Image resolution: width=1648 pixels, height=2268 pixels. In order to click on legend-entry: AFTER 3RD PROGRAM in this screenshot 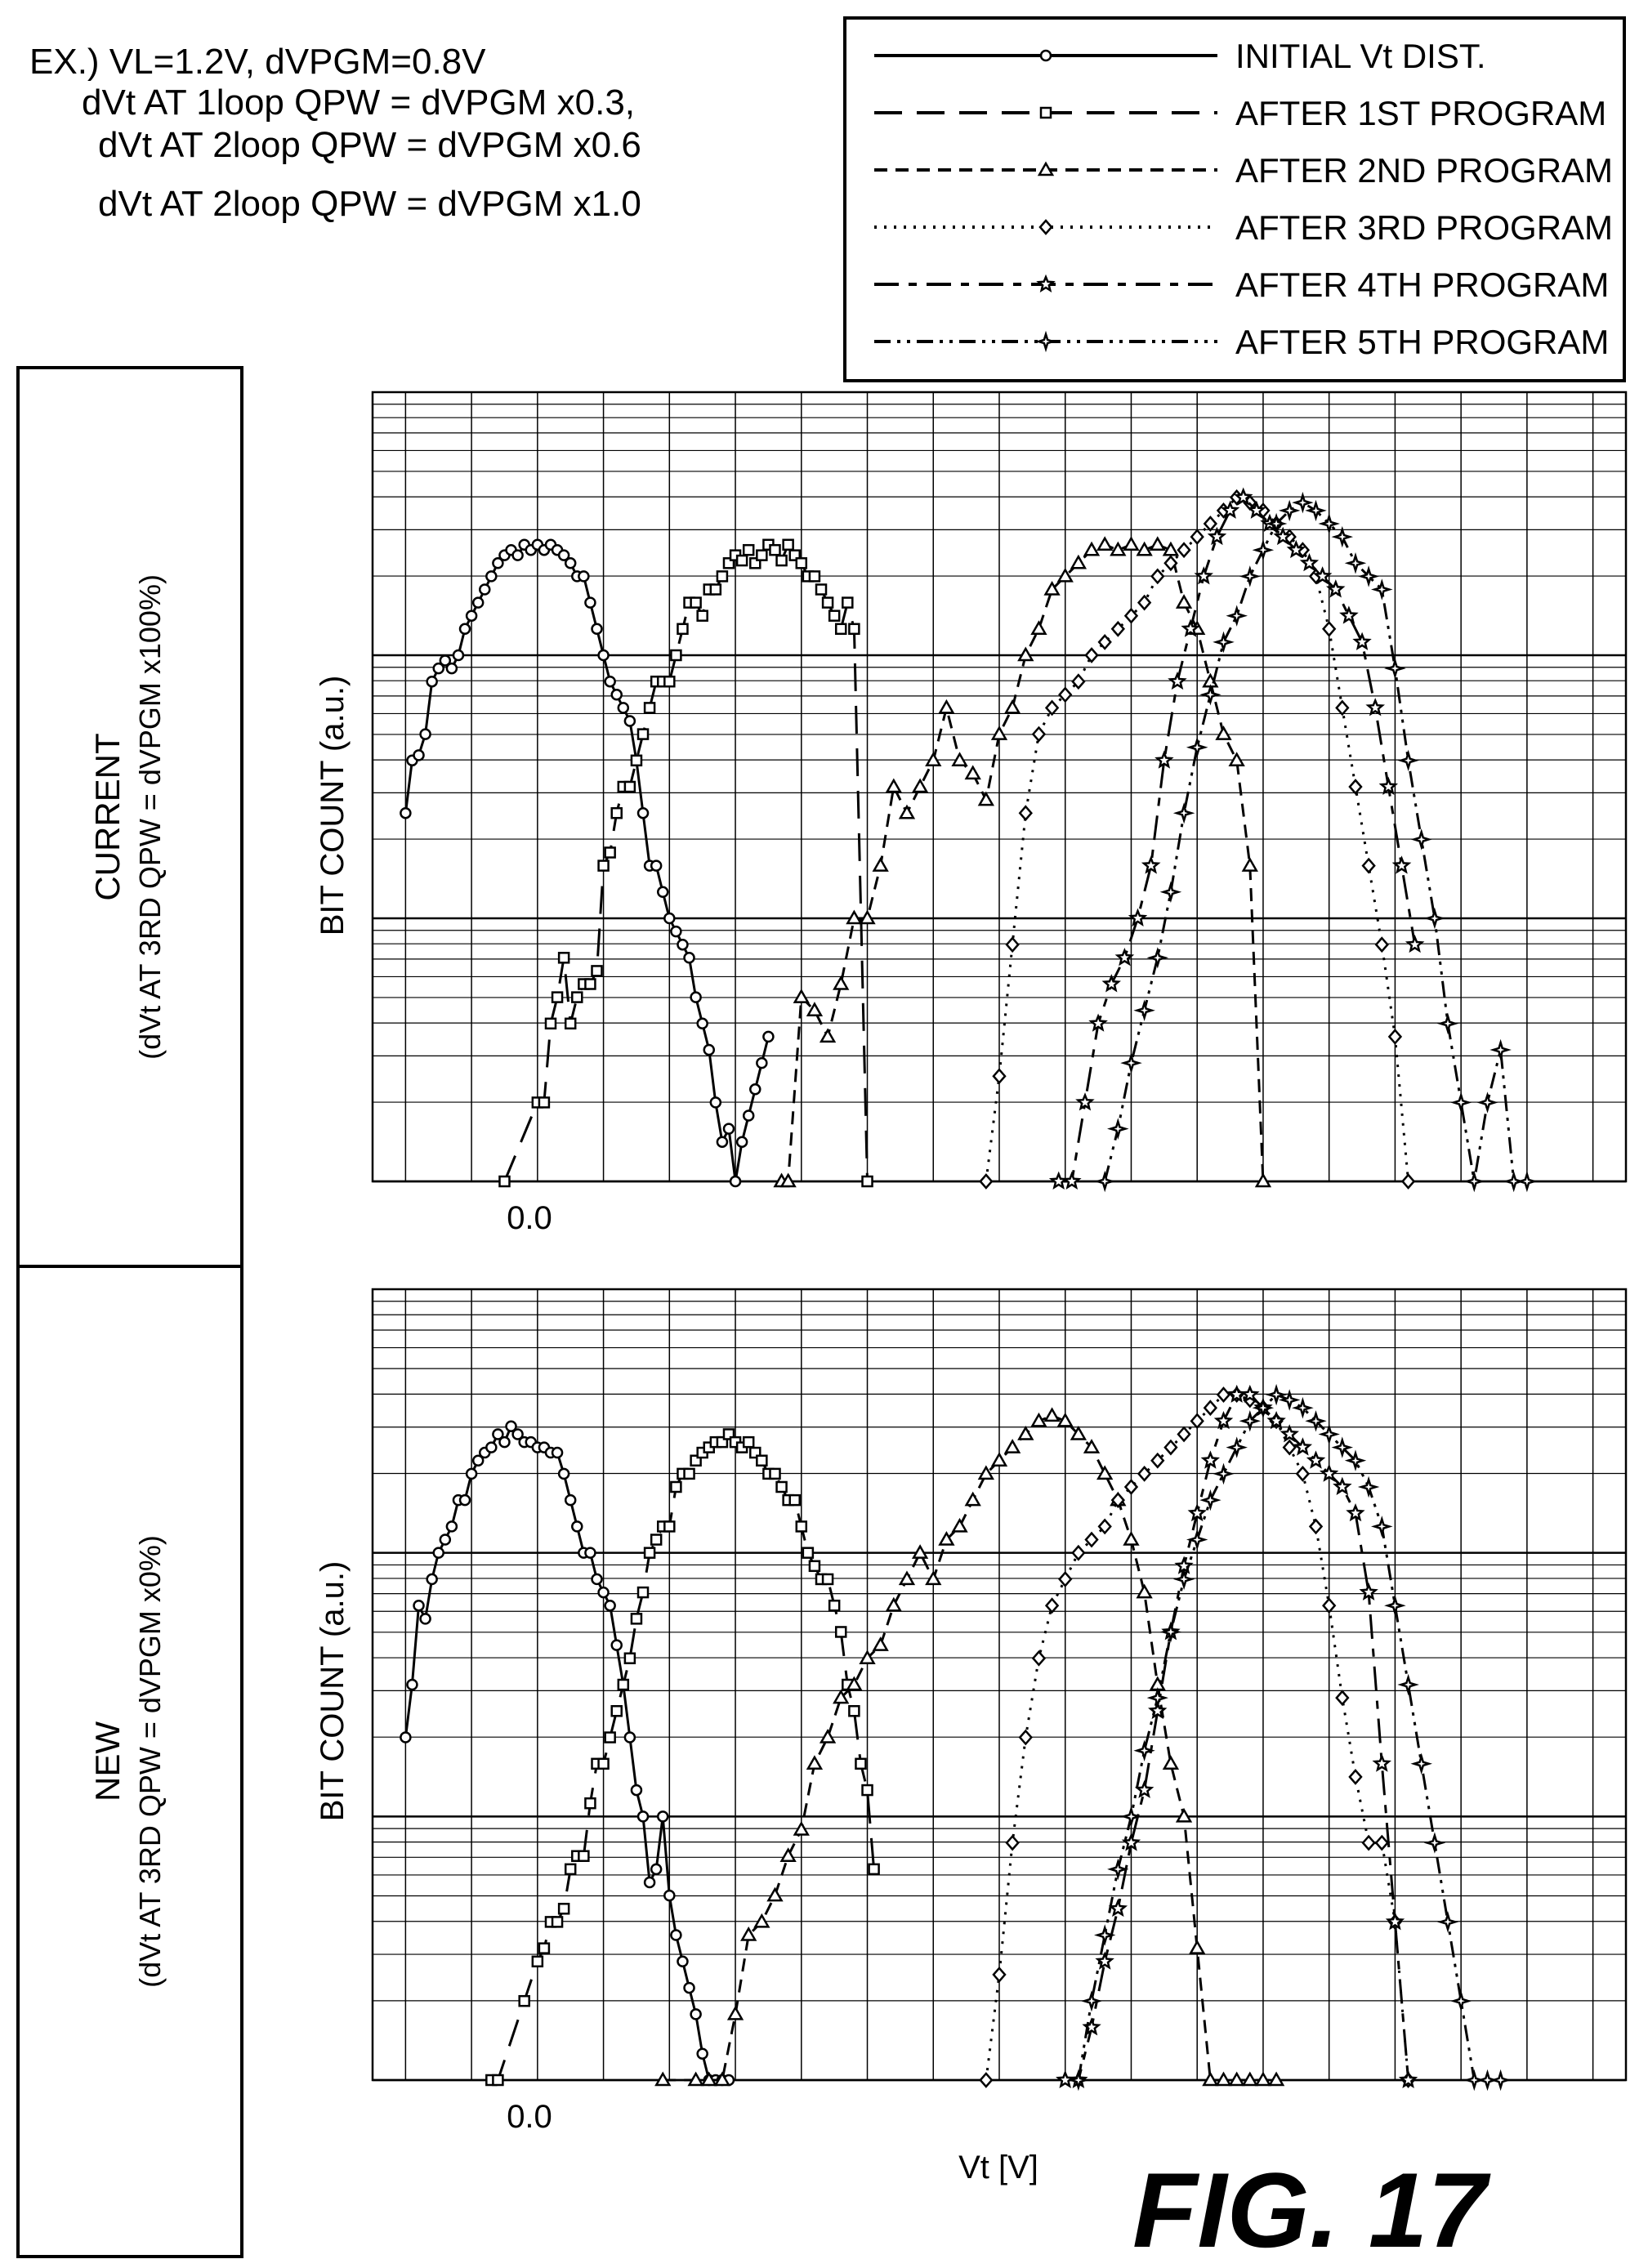, I will do `click(1243, 228)`.